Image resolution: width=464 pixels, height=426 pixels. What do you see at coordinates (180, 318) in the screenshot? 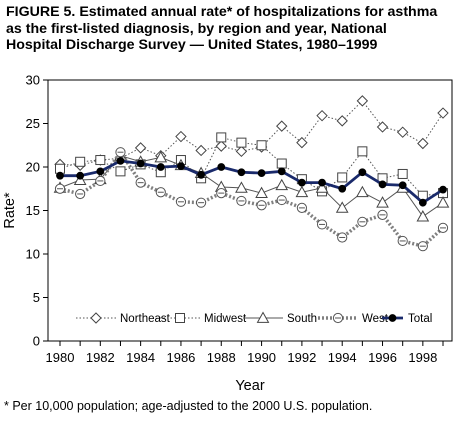
I see `legend-marker-midwest` at bounding box center [180, 318].